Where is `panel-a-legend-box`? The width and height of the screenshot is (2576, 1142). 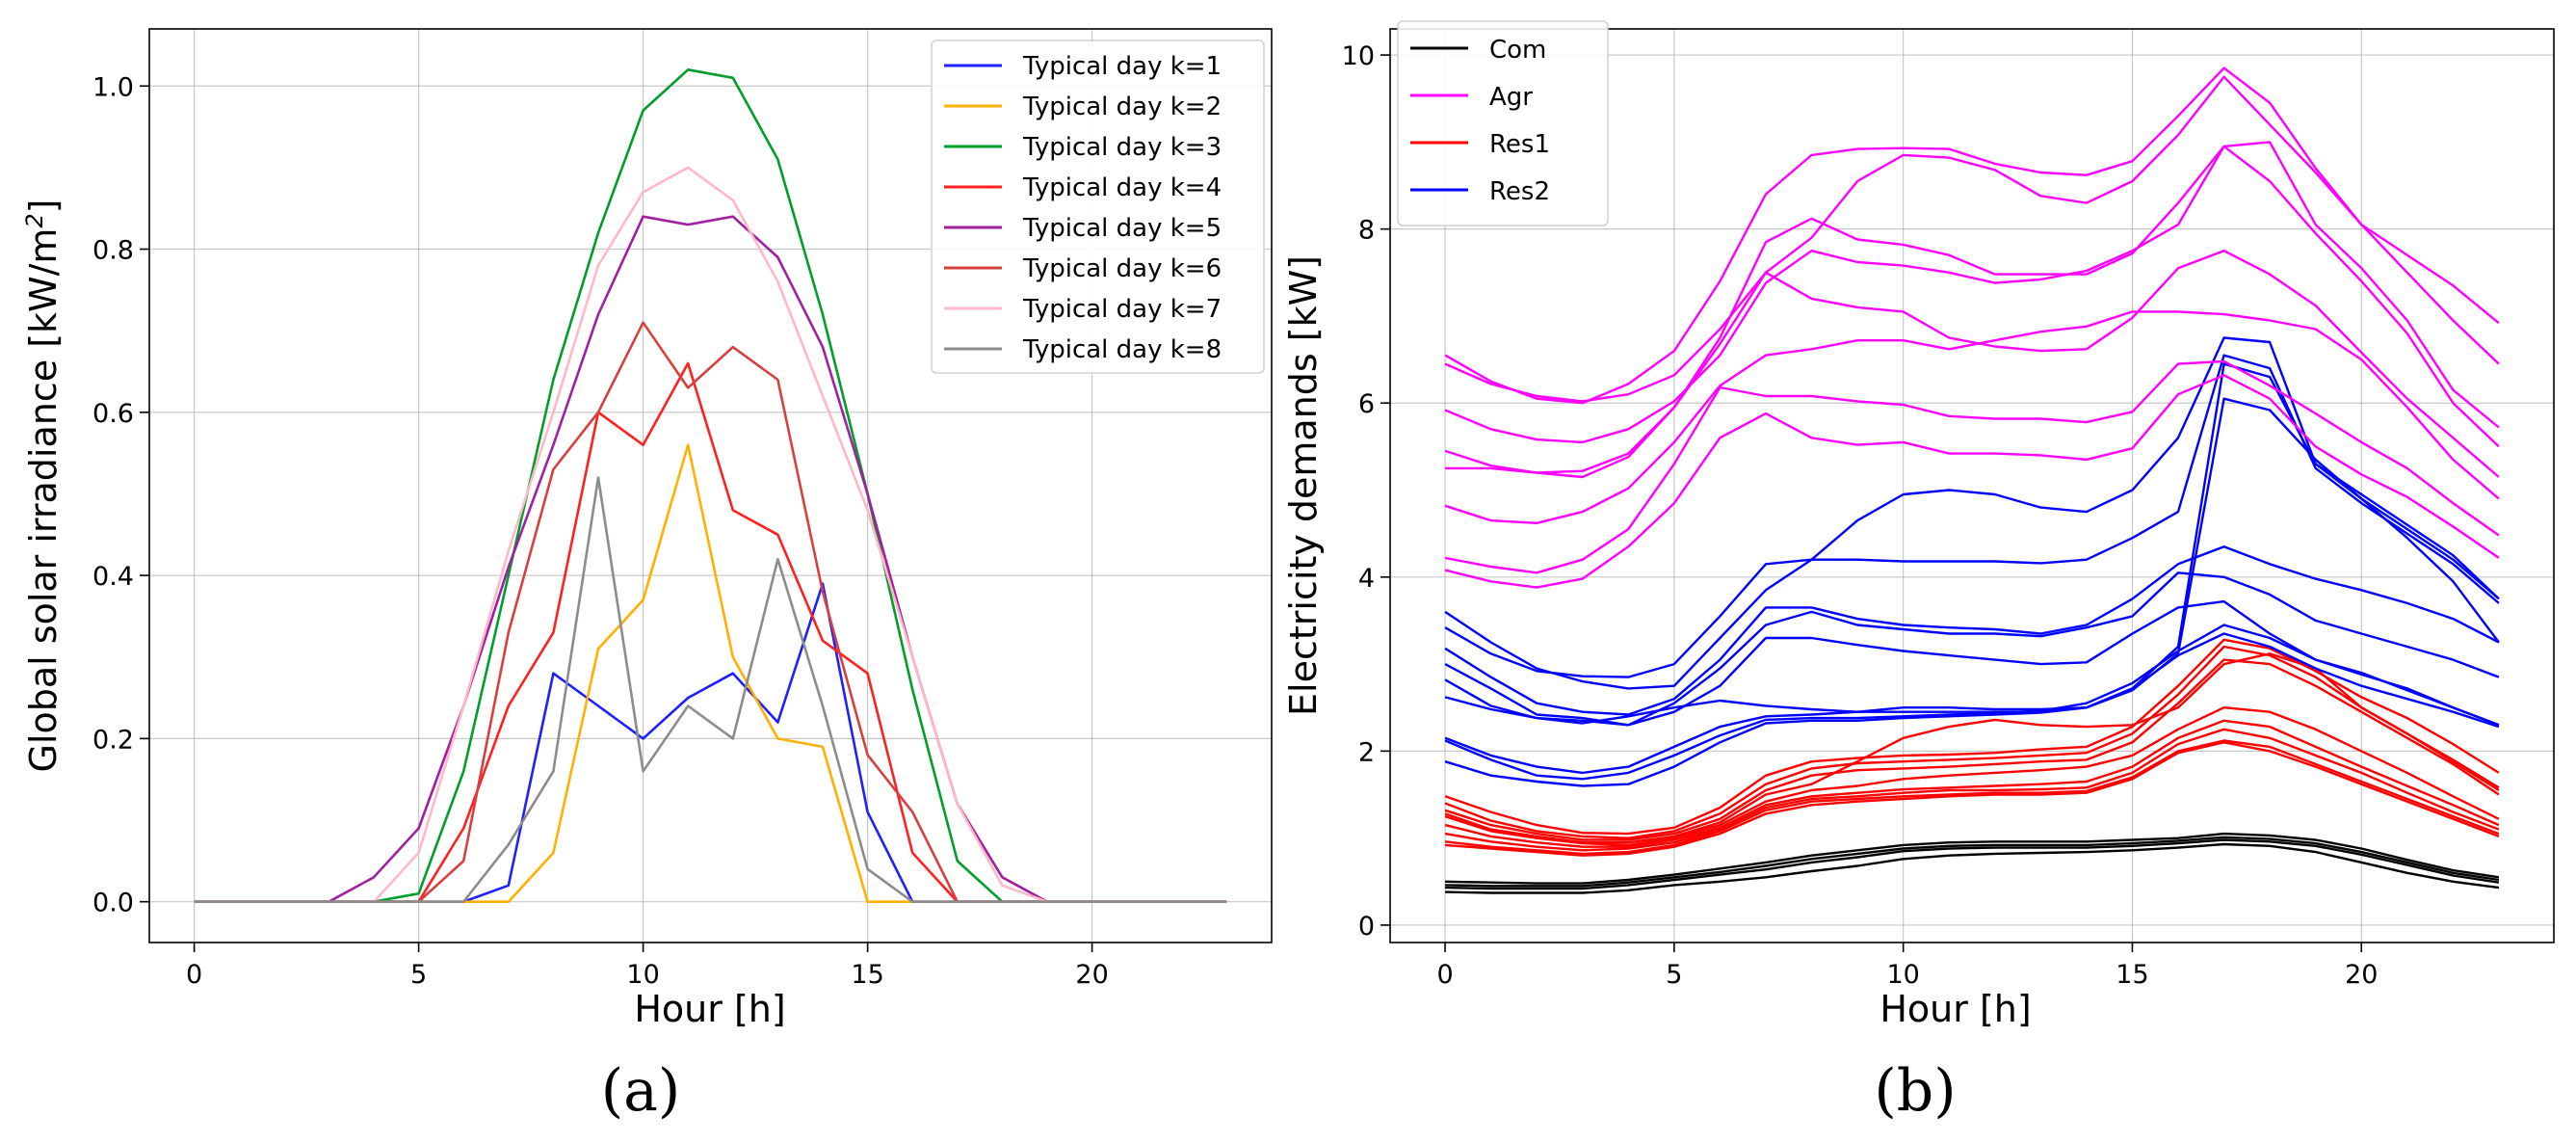 panel-a-legend-box is located at coordinates (1098, 207).